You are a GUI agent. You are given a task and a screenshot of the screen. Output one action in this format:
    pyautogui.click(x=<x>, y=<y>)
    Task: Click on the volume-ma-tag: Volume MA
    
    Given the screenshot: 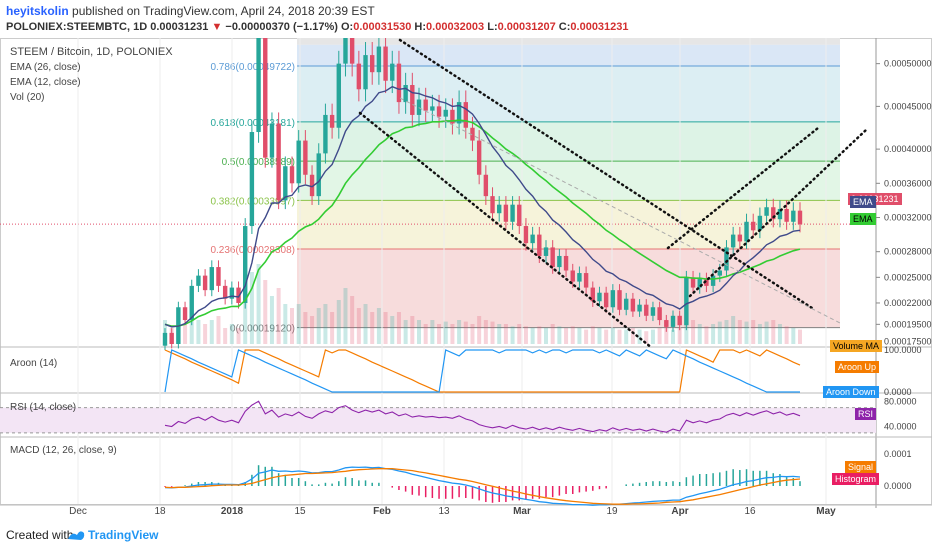 What is the action you would take?
    pyautogui.click(x=856, y=346)
    